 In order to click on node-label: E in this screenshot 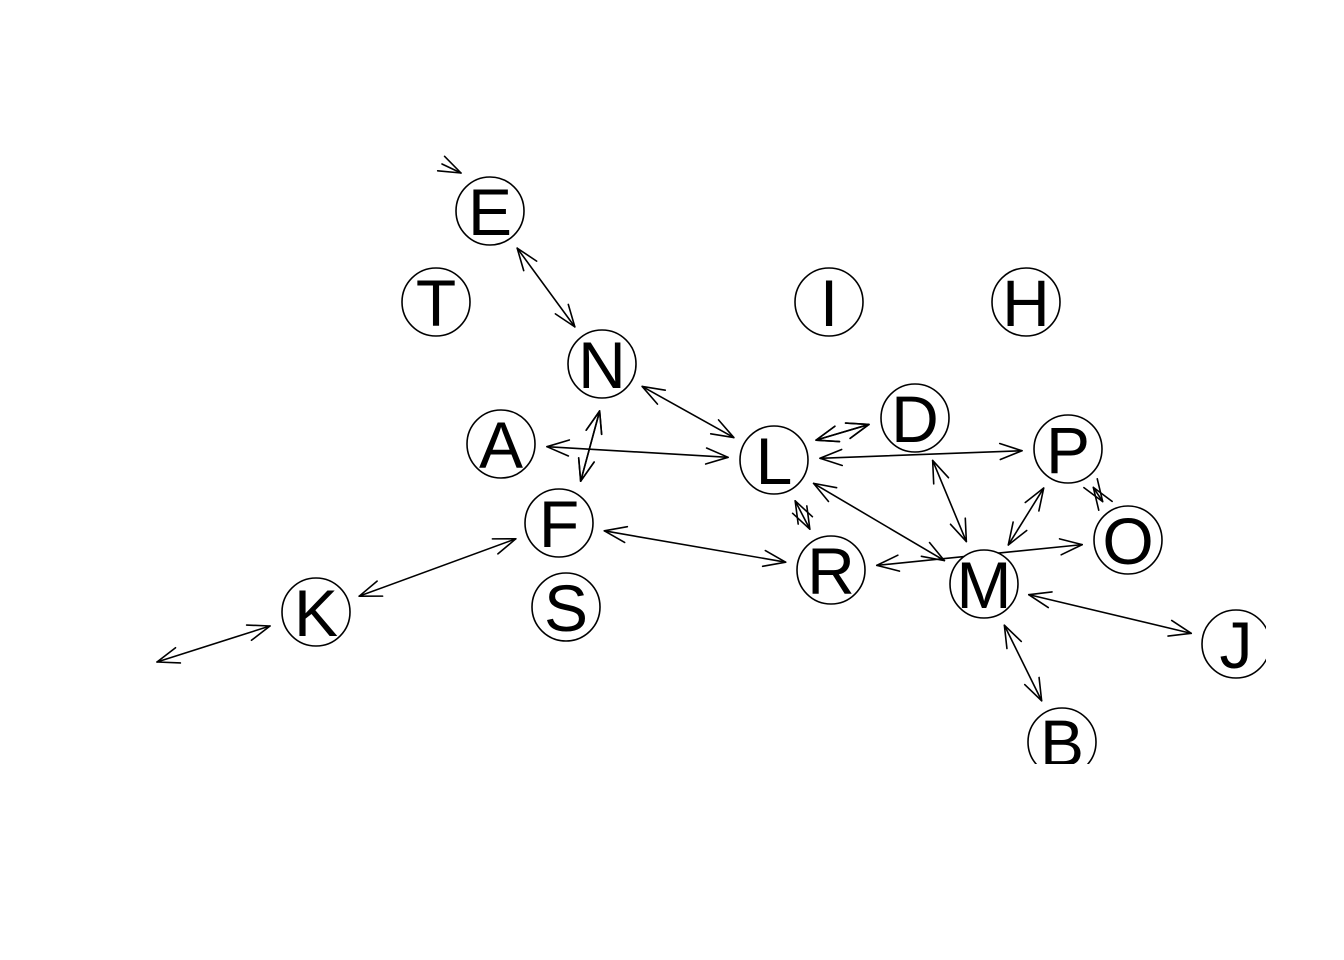, I will do `click(490, 212)`.